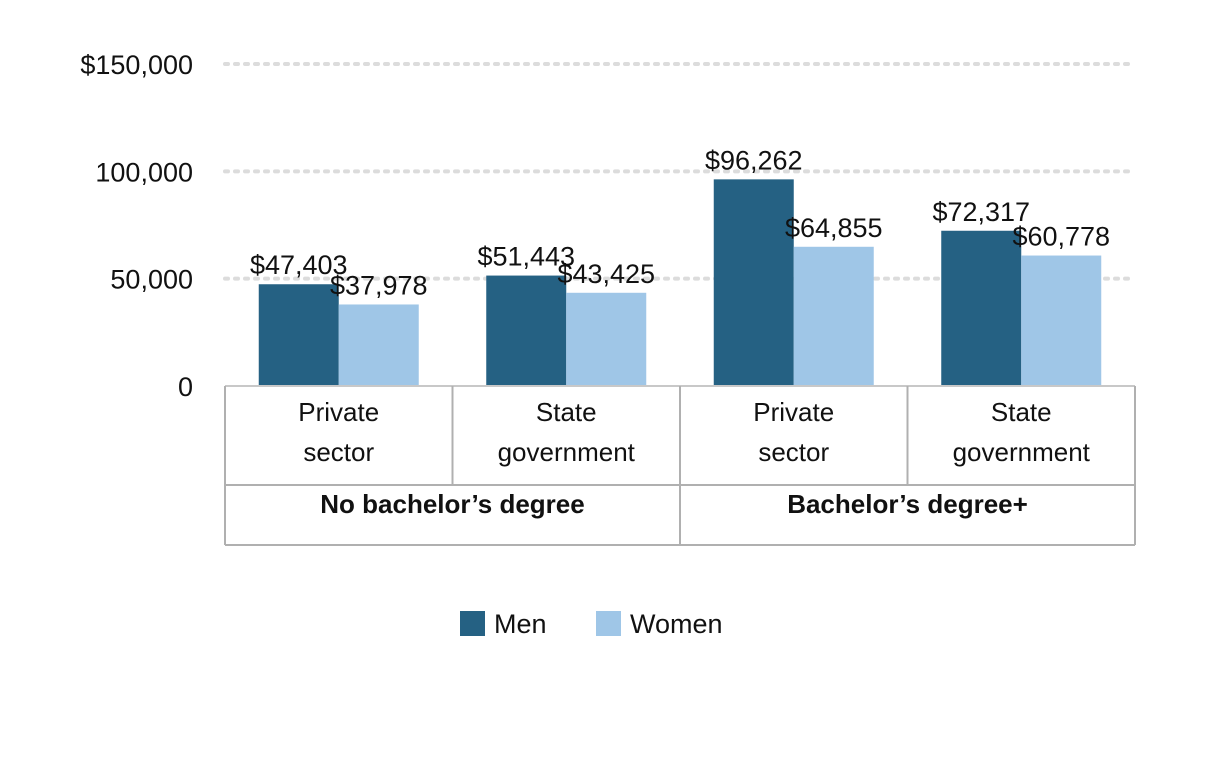 The height and width of the screenshot is (761, 1216). What do you see at coordinates (452, 504) in the screenshot?
I see `group-label: No bachelor’s degree` at bounding box center [452, 504].